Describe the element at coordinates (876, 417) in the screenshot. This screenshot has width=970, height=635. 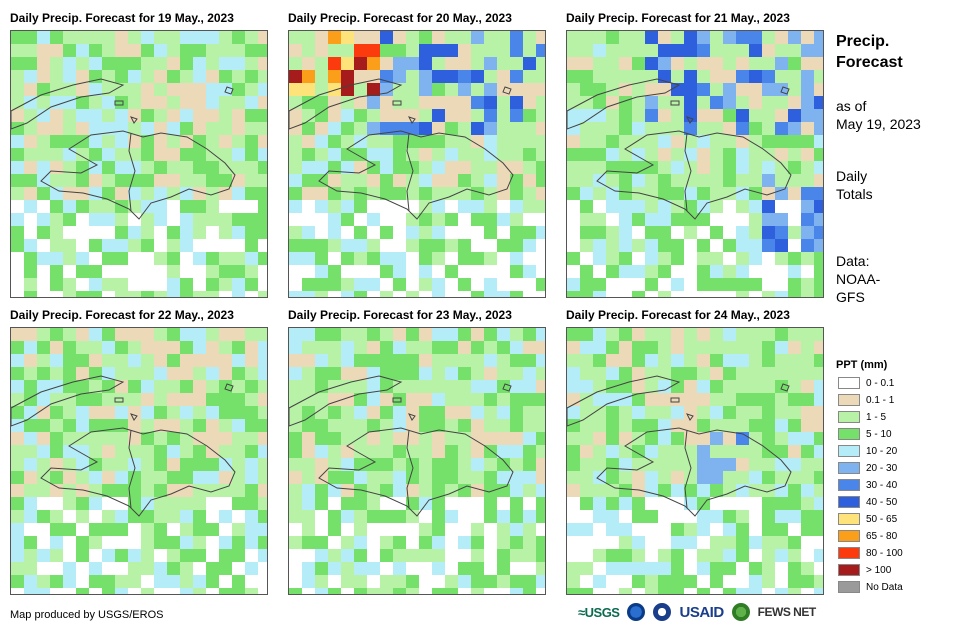
I see `legend-label: 1 - 5` at that location.